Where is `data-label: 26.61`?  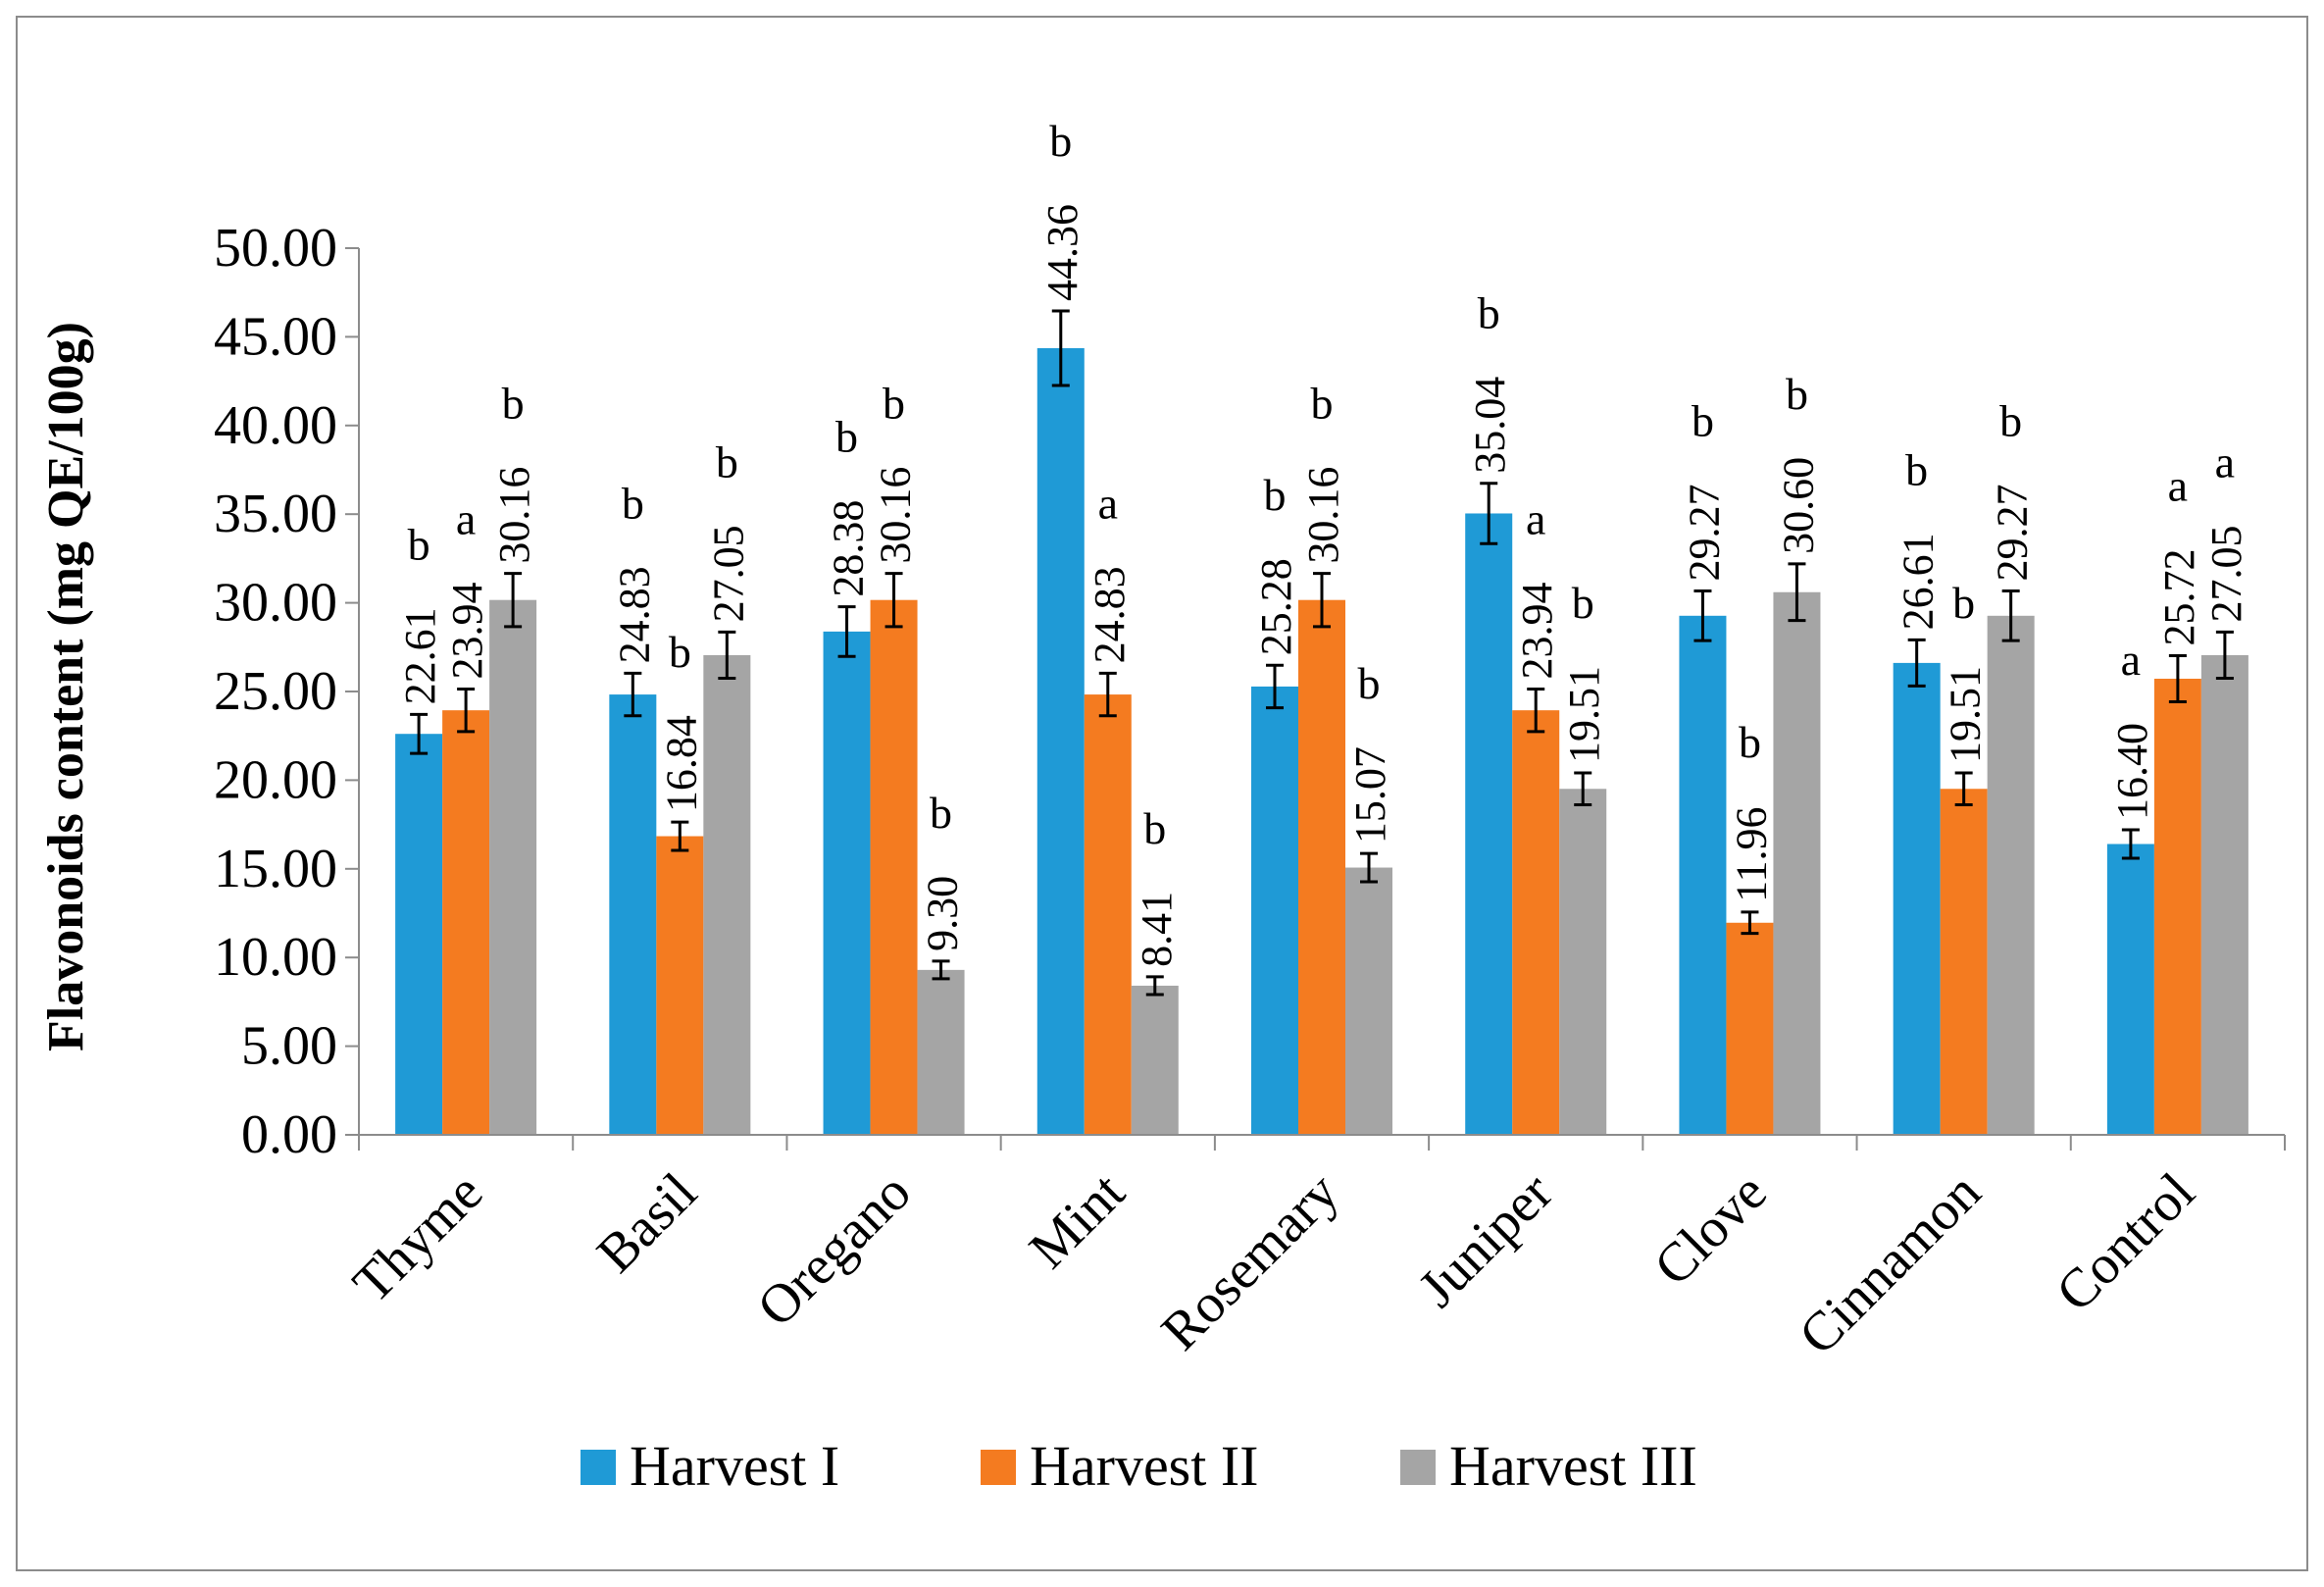
data-label: 26.61 is located at coordinates (1919, 582).